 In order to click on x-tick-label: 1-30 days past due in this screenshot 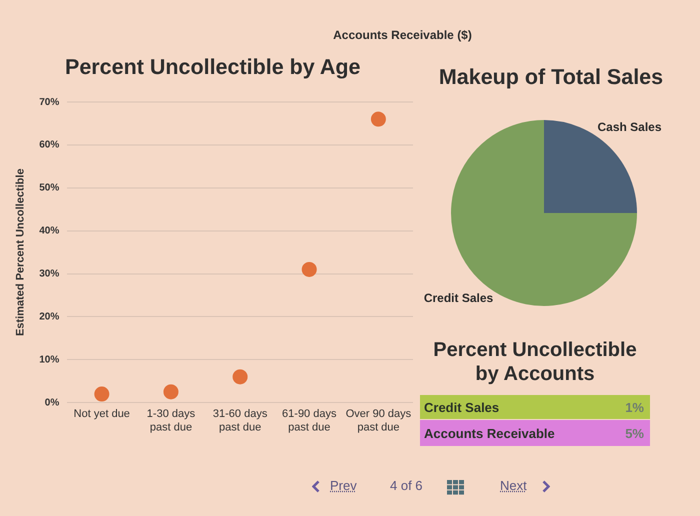, I will do `click(171, 421)`.